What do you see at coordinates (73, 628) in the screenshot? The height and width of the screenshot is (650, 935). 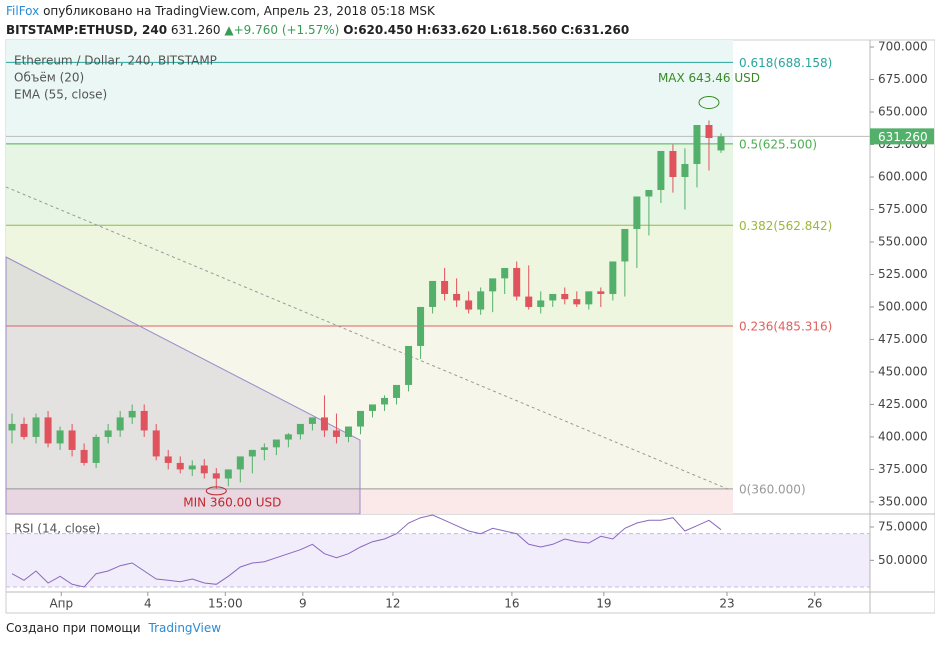 I see `footer-text: Создано при помощи` at bounding box center [73, 628].